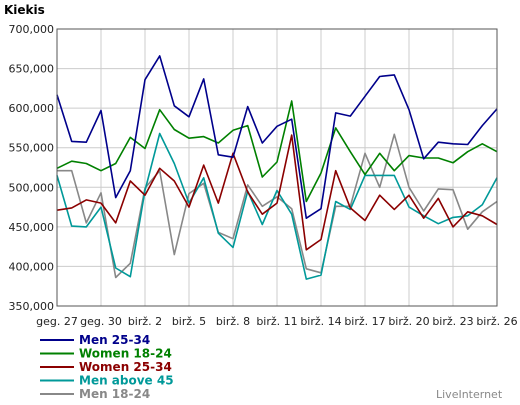 This screenshot has height=405, width=520. What do you see at coordinates (145, 321) in the screenshot?
I see `x-tick-label: birž. 2` at bounding box center [145, 321].